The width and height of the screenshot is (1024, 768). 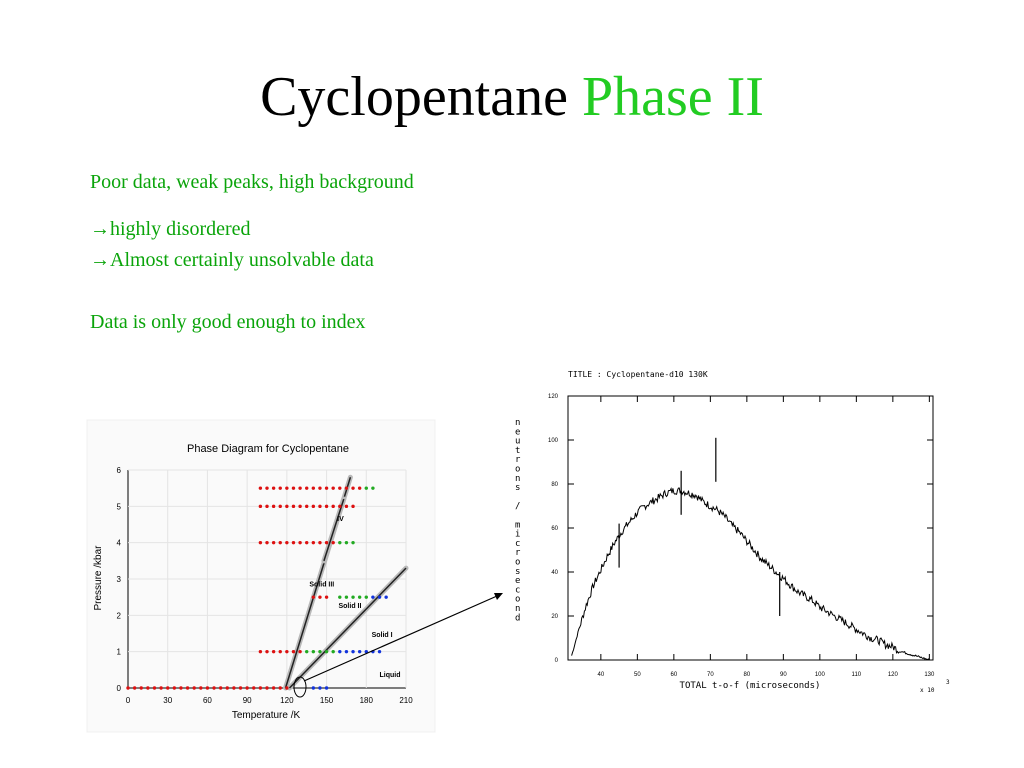 I want to click on tof-y-tick-label: 20, so click(x=554, y=617).